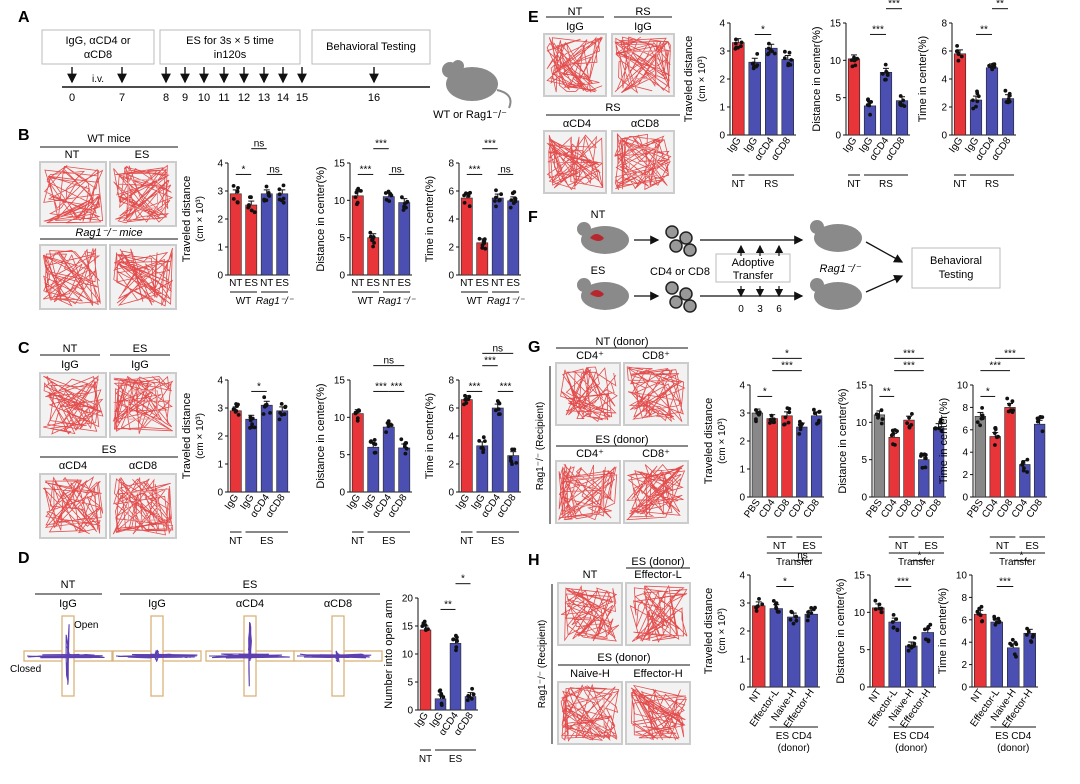  What do you see at coordinates (911, 736) in the screenshot?
I see `group-label: ES CD4` at bounding box center [911, 736].